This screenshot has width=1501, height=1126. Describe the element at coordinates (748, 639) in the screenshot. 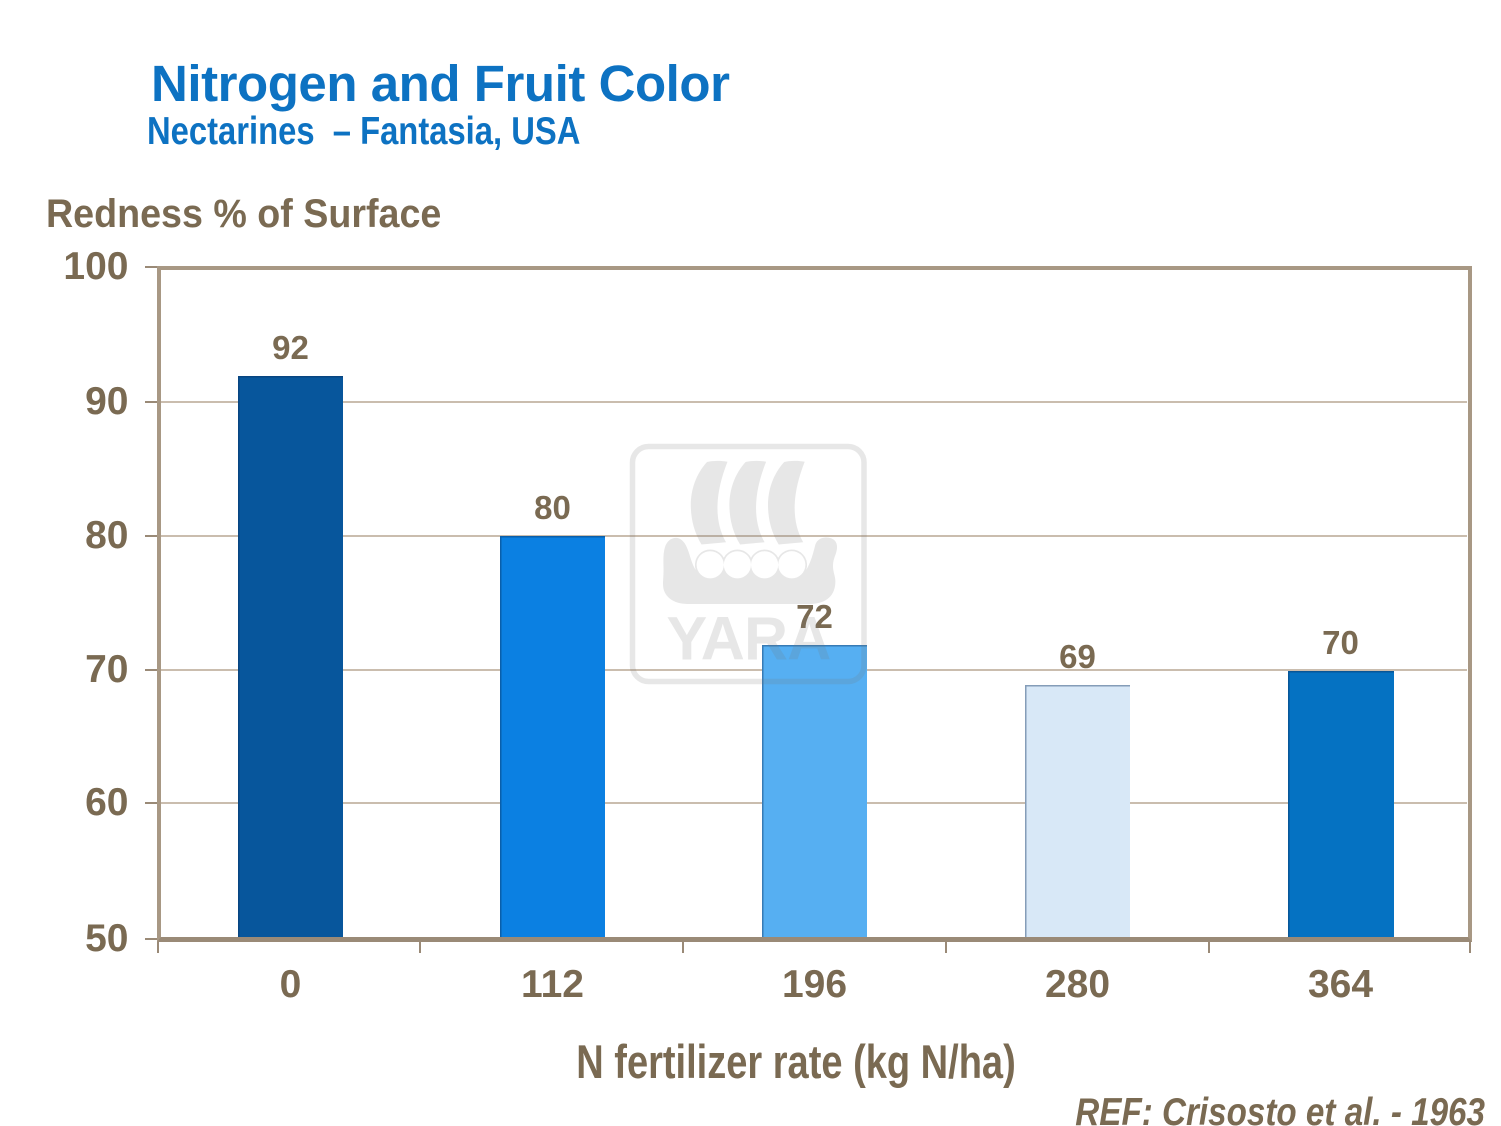

I see `svg-text: YARA` at that location.